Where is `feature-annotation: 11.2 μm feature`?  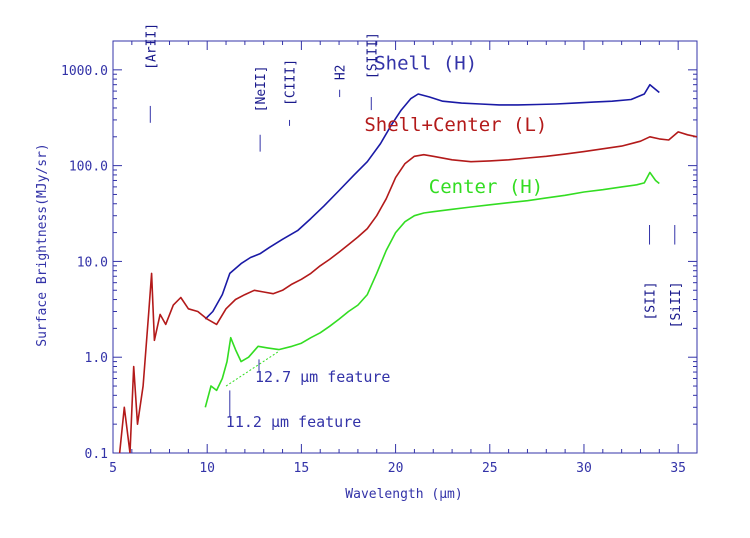
feature-annotation: 11.2 μm feature is located at coordinates (293, 422).